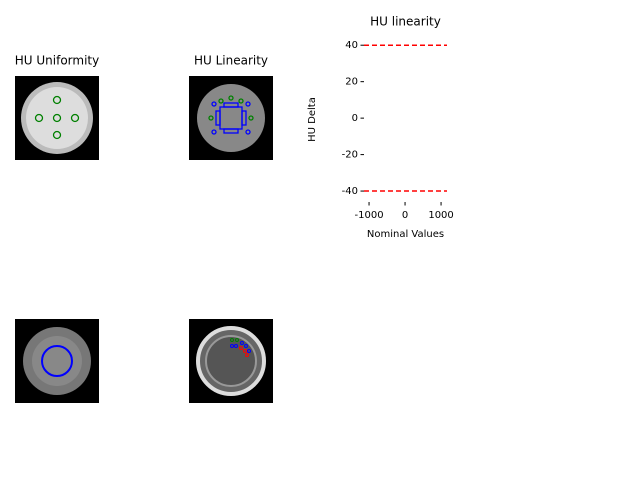  I want to click on plot-area, so click(405, 118).